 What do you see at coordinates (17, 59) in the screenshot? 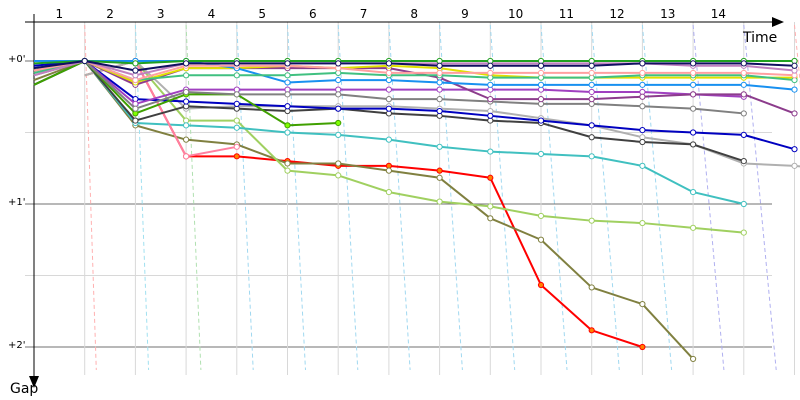
I see `y-tick-label: +0'` at bounding box center [17, 59].